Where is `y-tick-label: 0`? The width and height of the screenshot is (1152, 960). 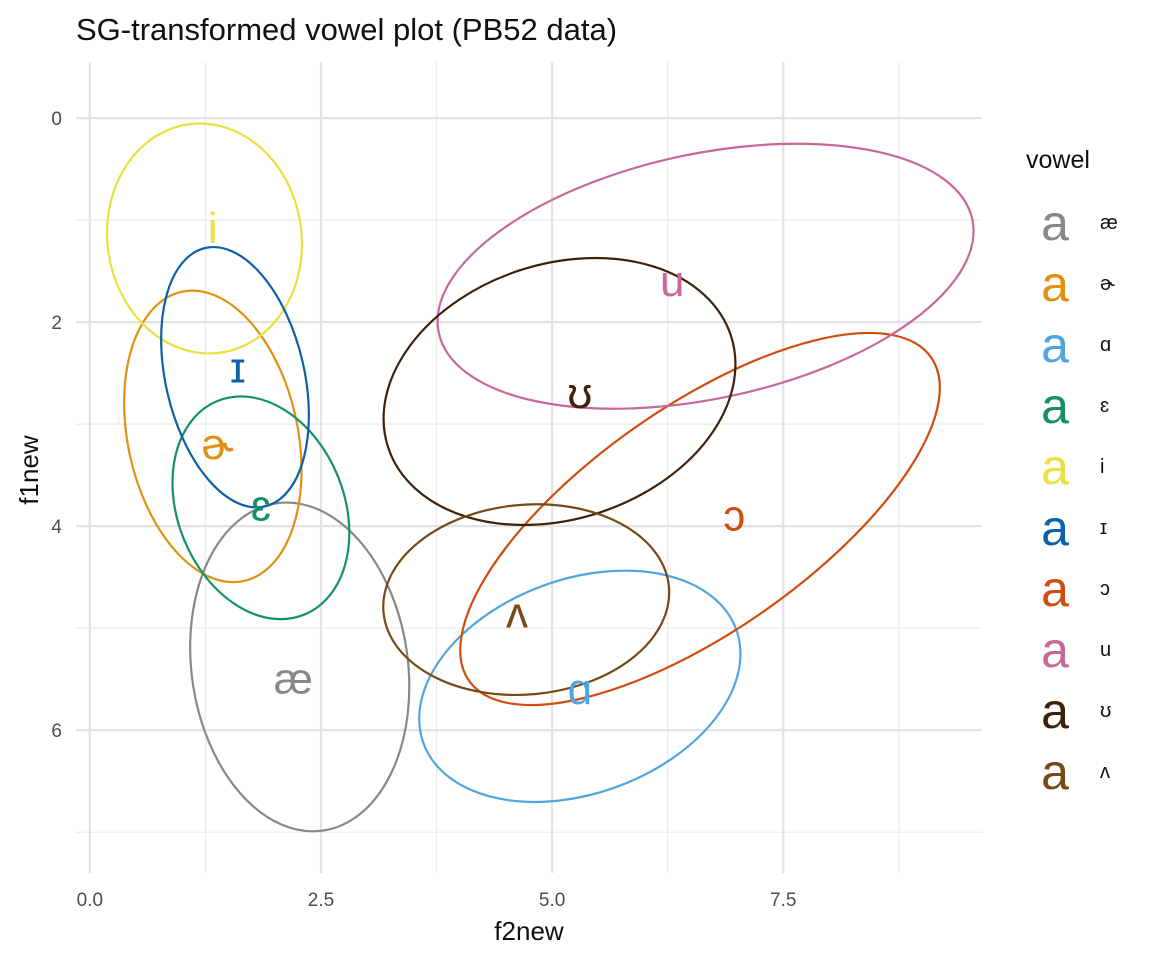
y-tick-label: 0 is located at coordinates (56, 119).